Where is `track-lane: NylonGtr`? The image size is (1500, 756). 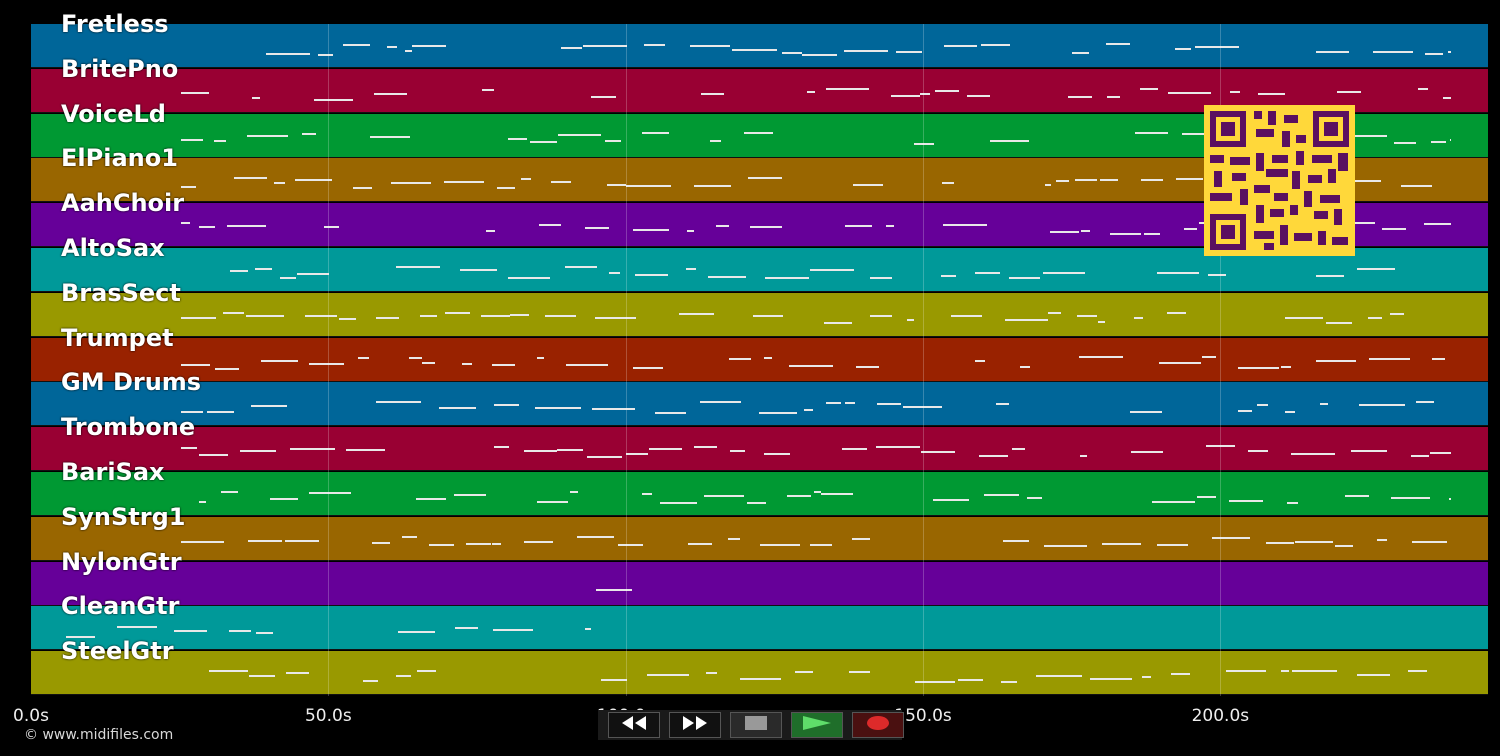 track-lane: NylonGtr is located at coordinates (759, 577).